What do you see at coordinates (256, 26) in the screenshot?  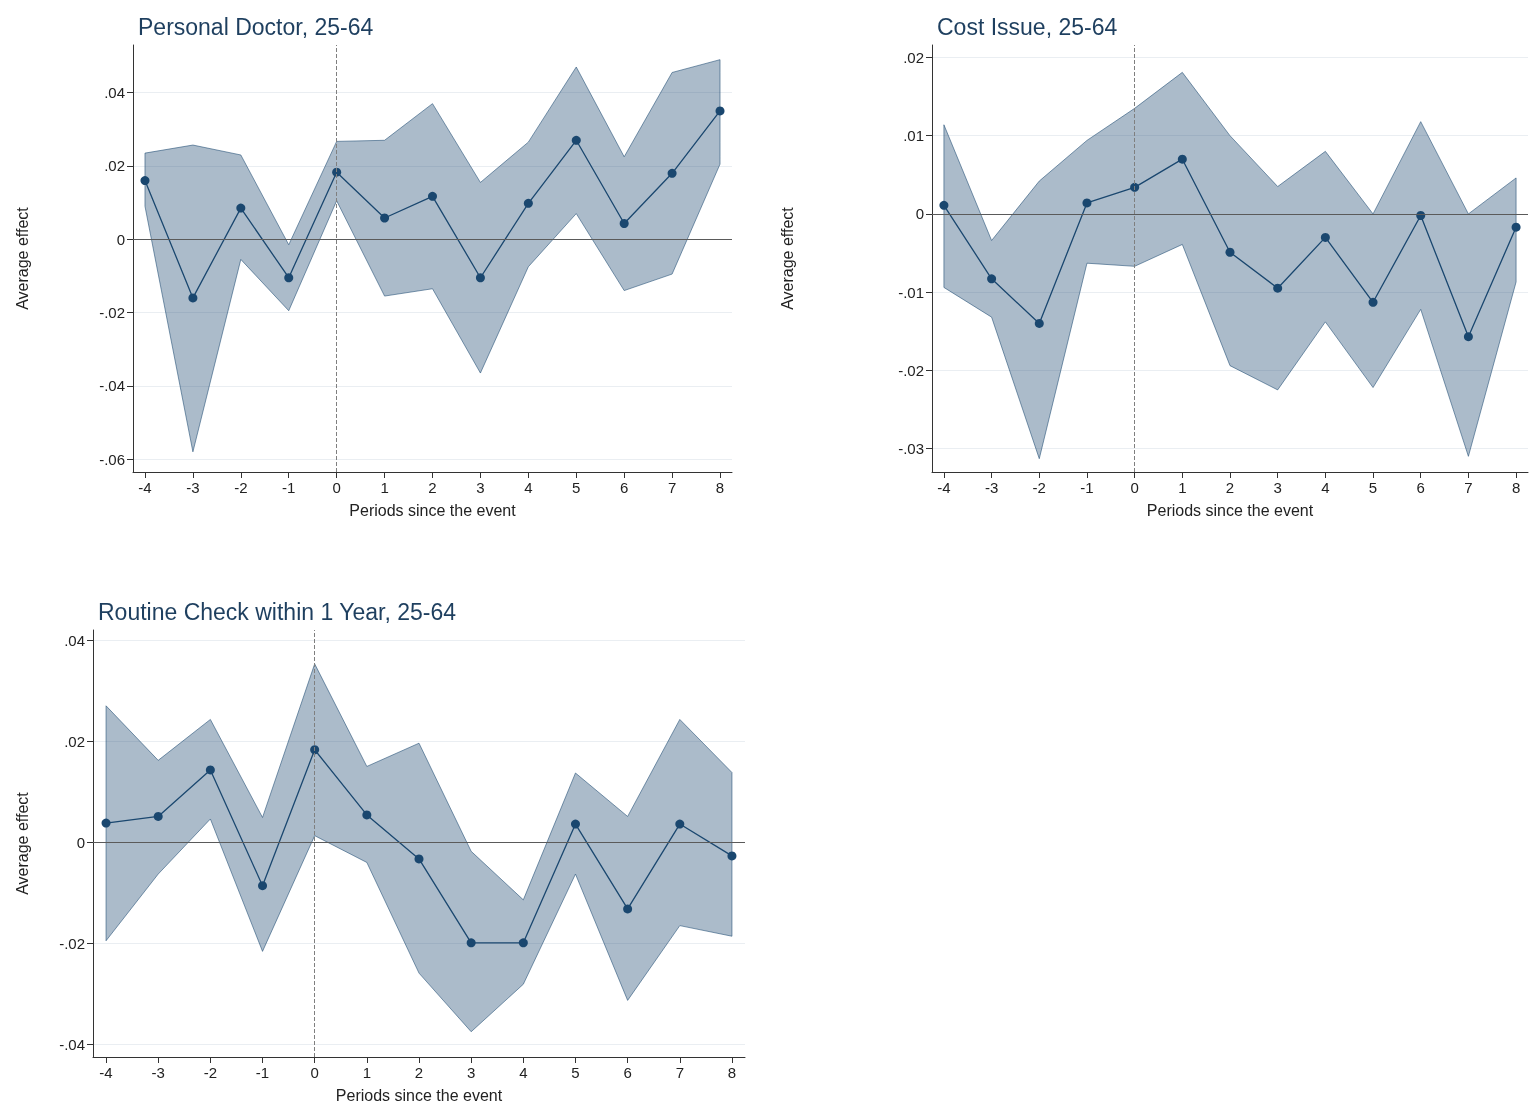 I see `chart-title: Personal Doctor, 25-64` at bounding box center [256, 26].